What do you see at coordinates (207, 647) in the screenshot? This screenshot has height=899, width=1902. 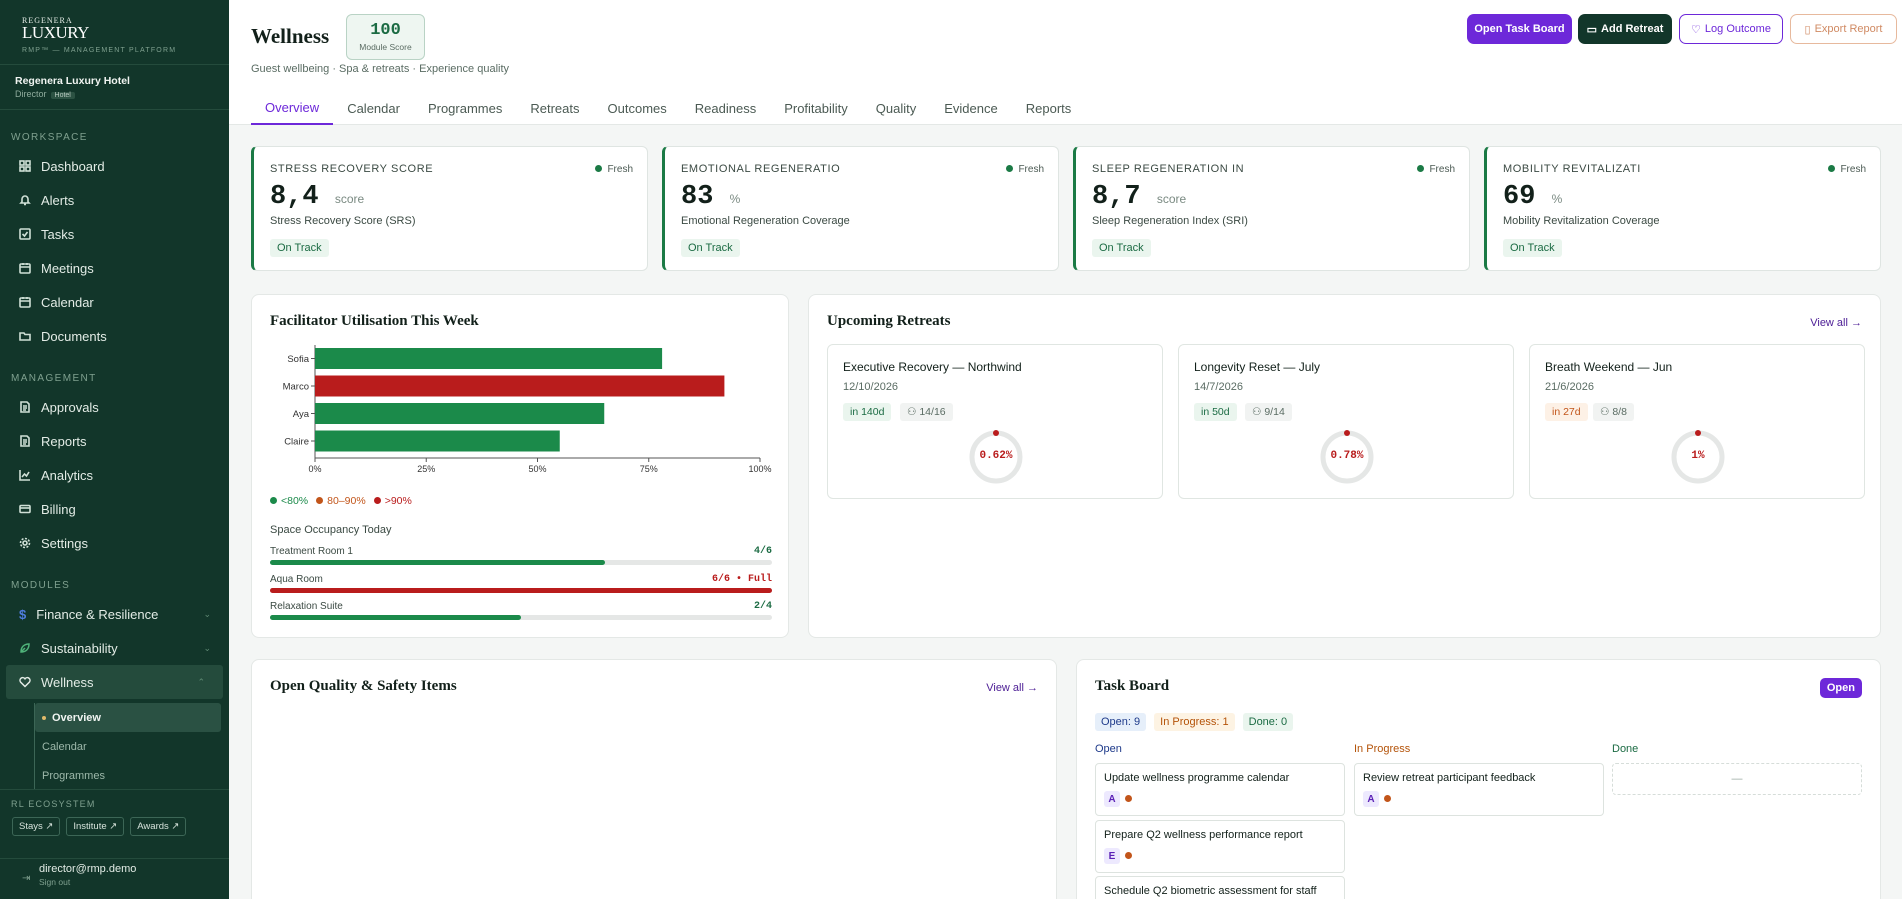 I see `chevron-down-icon: ⌄` at bounding box center [207, 647].